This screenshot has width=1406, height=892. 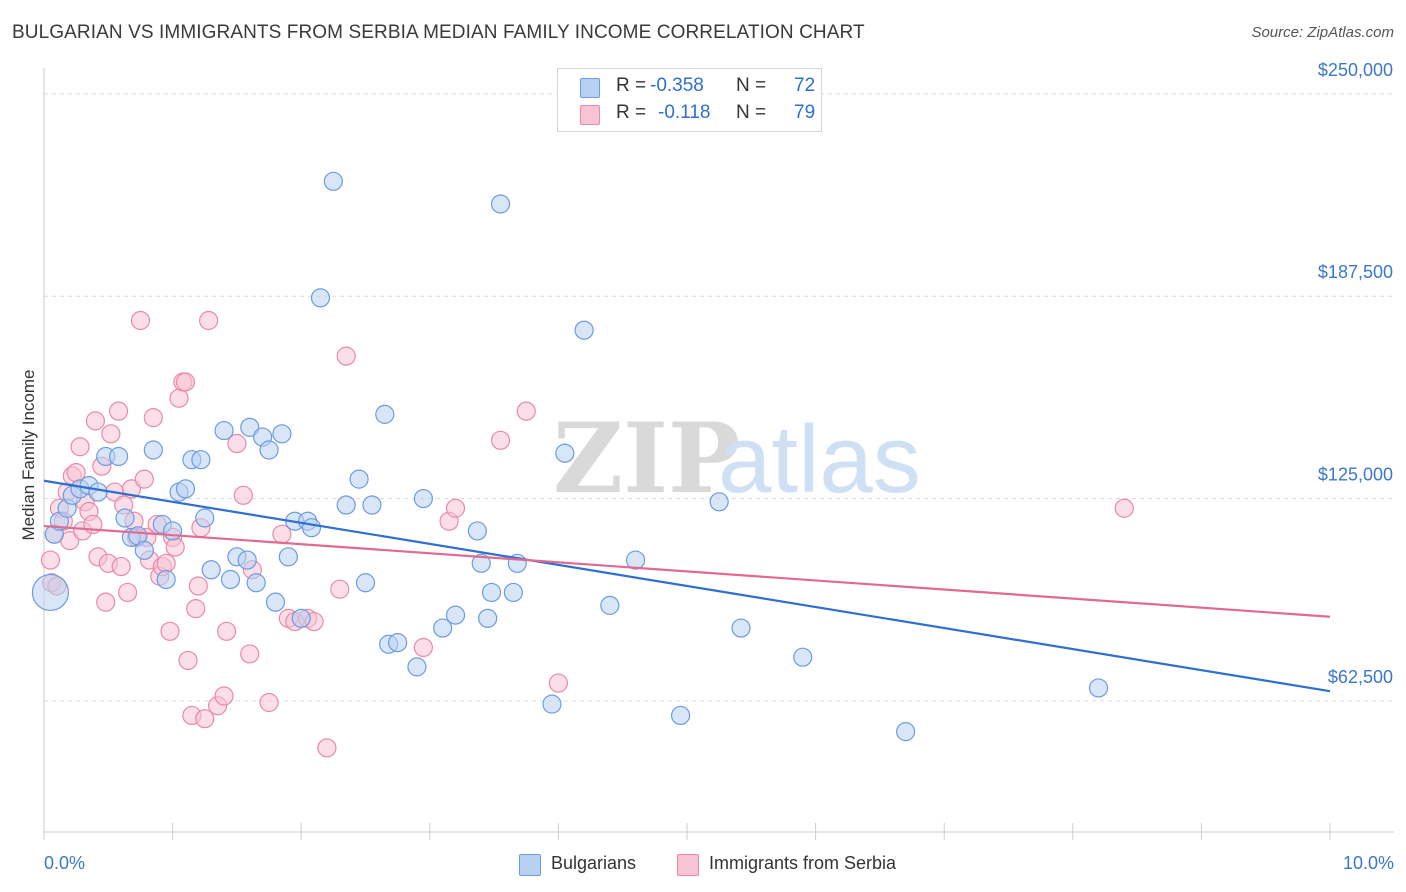 What do you see at coordinates (1355, 475) in the screenshot?
I see `y-tick-label: $125,000` at bounding box center [1355, 475].